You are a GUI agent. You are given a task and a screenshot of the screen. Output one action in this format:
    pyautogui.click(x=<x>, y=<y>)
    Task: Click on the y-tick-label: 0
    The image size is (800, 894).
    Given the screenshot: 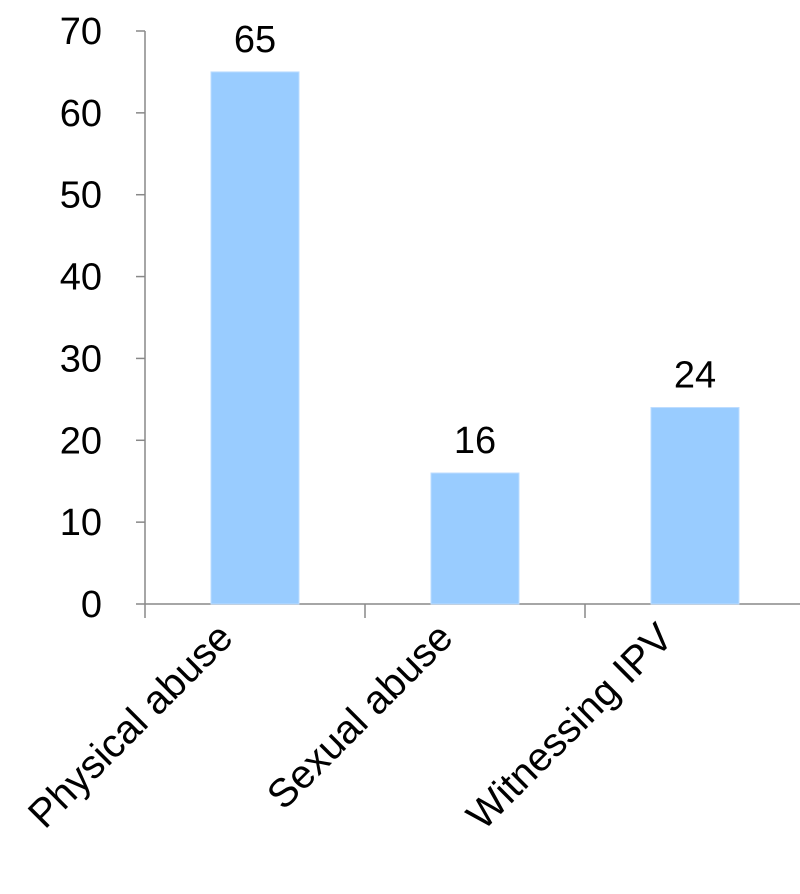 What is the action you would take?
    pyautogui.click(x=91, y=605)
    